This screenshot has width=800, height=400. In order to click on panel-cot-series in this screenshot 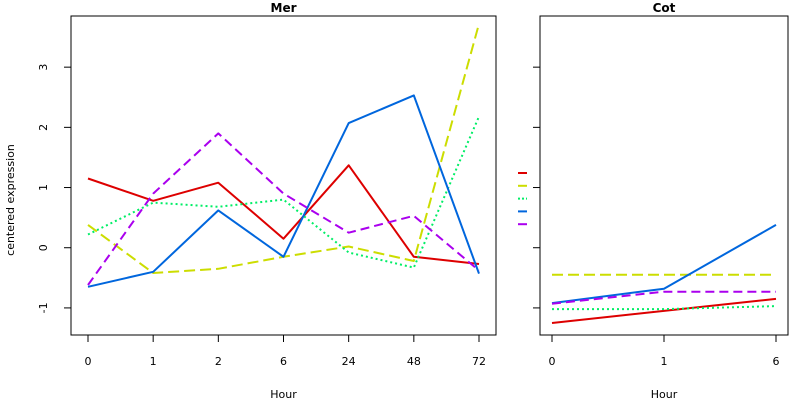, I will do `click(664, 274)`.